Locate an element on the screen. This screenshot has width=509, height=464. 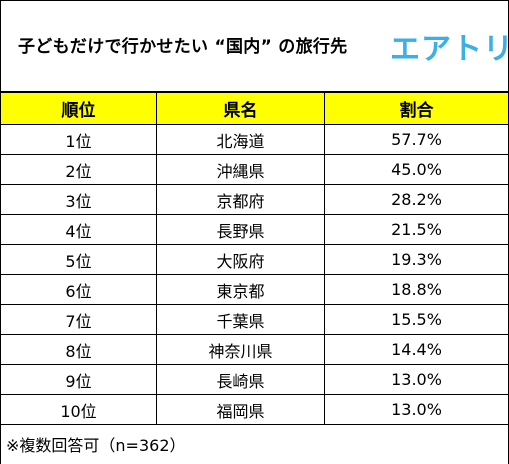
prefecture-cell: 長野県 is located at coordinates (240, 229).